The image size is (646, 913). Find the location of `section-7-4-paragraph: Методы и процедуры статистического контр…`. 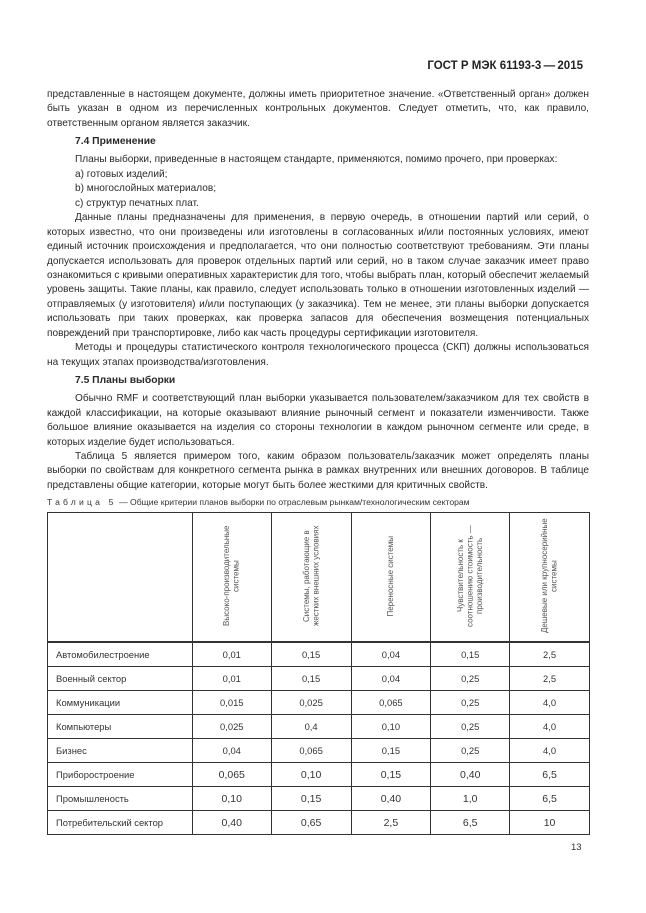

section-7-4-paragraph: Методы и процедуры статистического контр… is located at coordinates (318, 355).